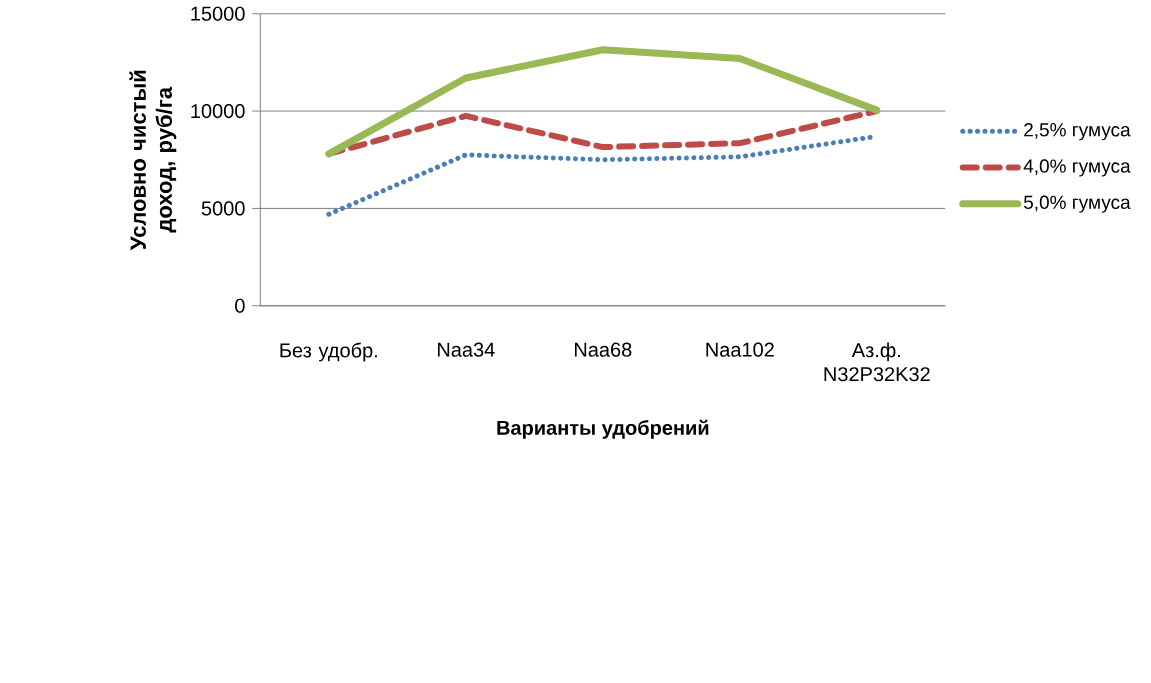 The image size is (1151, 683). What do you see at coordinates (218, 110) in the screenshot?
I see `y-tick-label: 10000` at bounding box center [218, 110].